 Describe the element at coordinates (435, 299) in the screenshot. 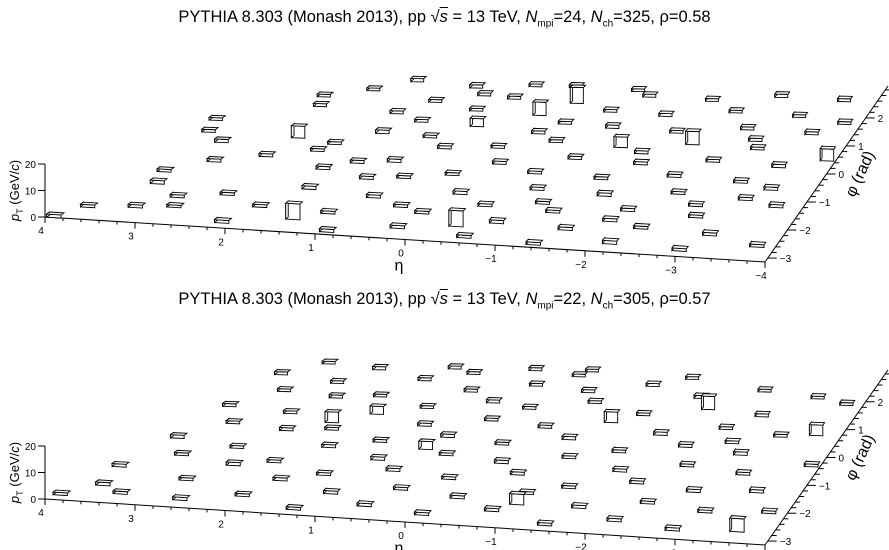

I see `sqrt-symbol: √` at that location.